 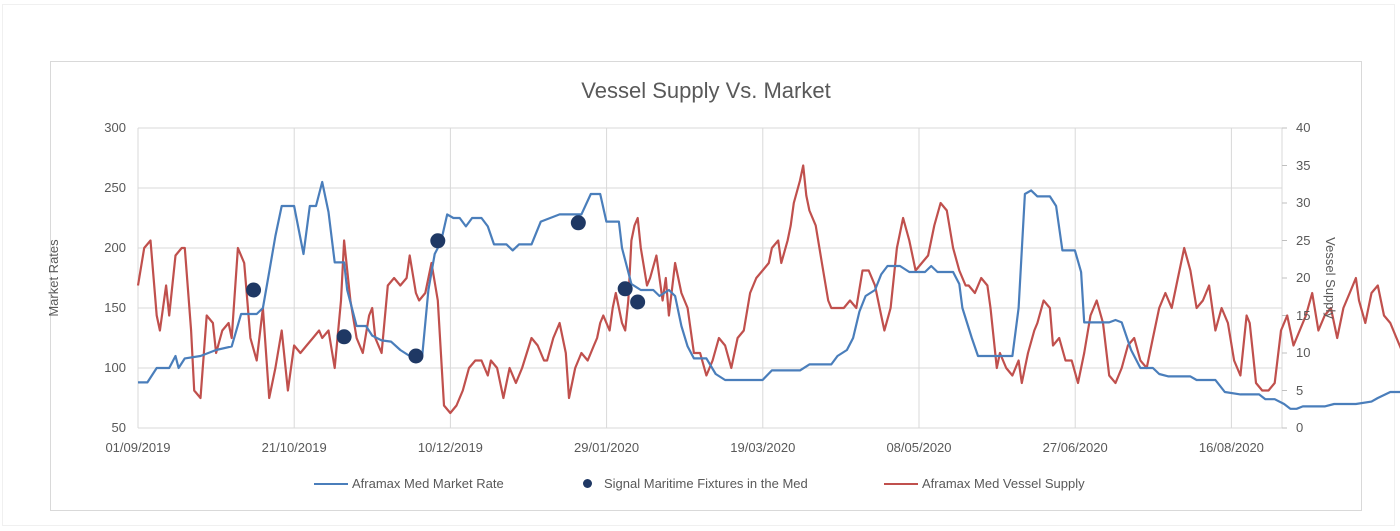 What do you see at coordinates (1003, 483) in the screenshot?
I see `legend-label: Aframax Med Vessel Supply` at bounding box center [1003, 483].